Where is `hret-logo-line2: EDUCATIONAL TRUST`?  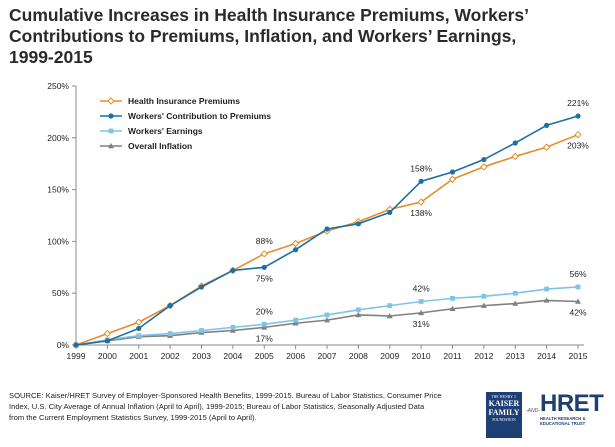
hret-logo-line2: EDUCATIONAL TRUST is located at coordinates (563, 423).